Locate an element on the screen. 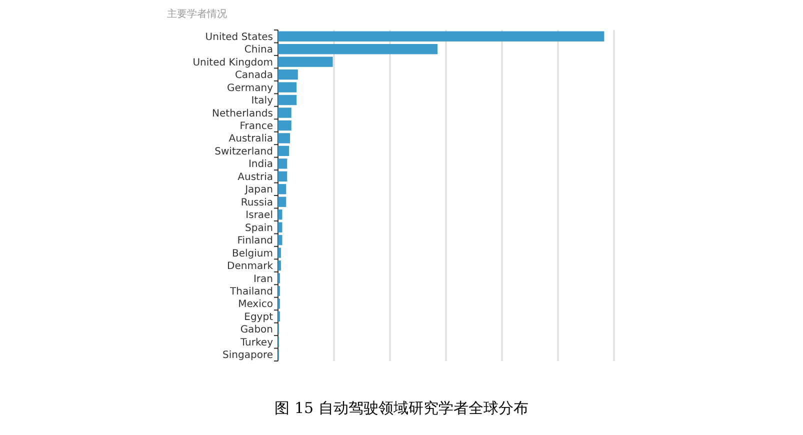 The height and width of the screenshot is (435, 803). y-tick-label: Mexico is located at coordinates (255, 304).